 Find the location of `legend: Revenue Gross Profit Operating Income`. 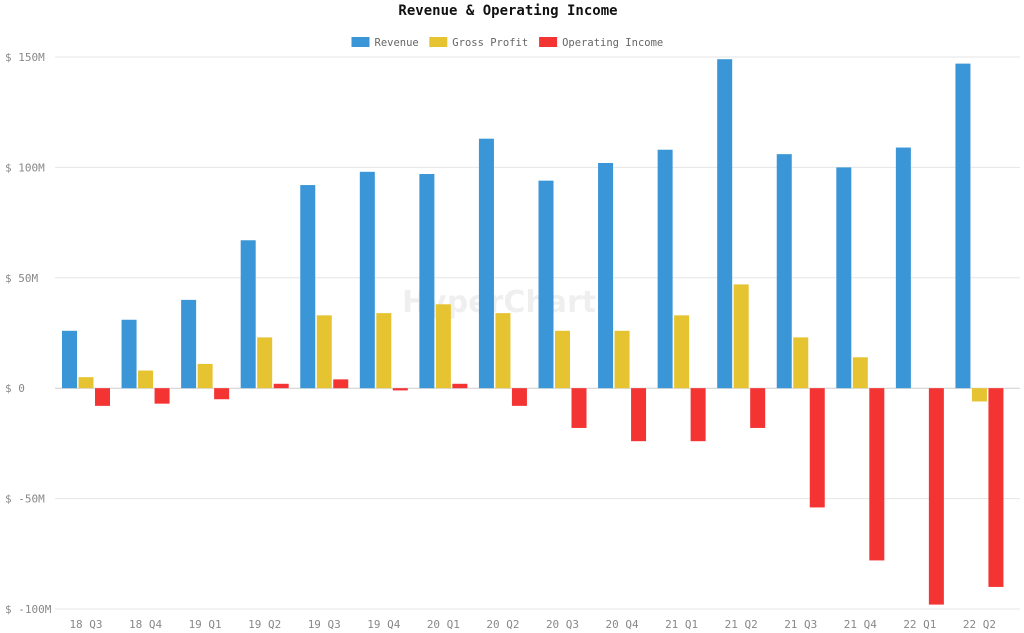

legend: Revenue Gross Profit Operating Income is located at coordinates (507, 43).